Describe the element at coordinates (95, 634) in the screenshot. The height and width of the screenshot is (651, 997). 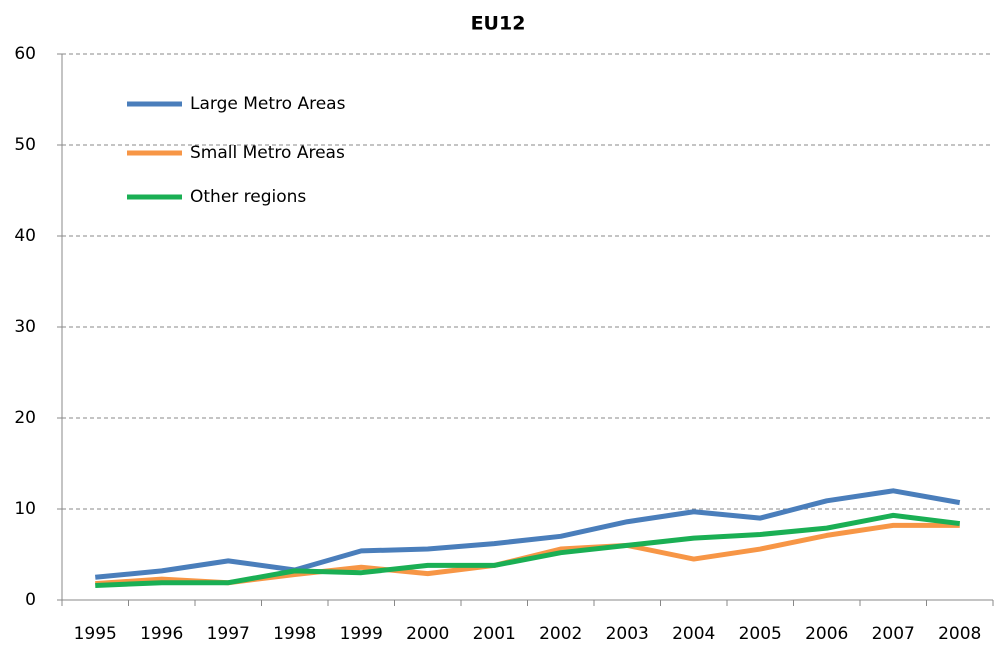
I see `x-tick-label: 1995` at that location.